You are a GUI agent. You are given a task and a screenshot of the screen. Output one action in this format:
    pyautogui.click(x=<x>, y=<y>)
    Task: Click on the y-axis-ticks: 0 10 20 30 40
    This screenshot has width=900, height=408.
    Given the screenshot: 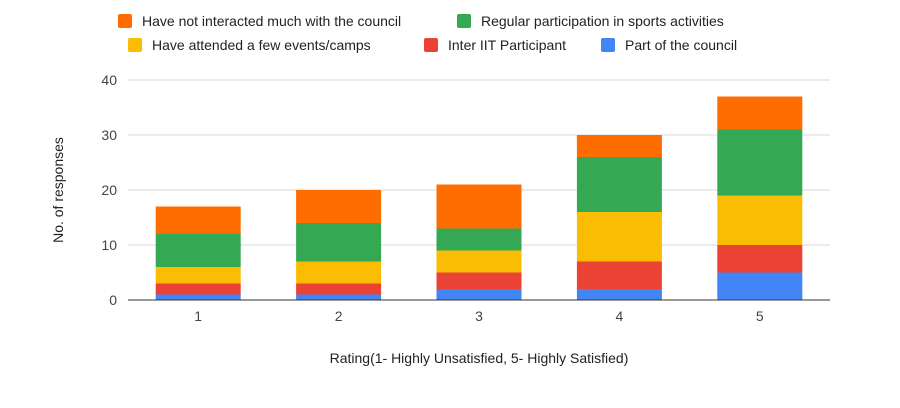 What is the action you would take?
    pyautogui.click(x=109, y=190)
    